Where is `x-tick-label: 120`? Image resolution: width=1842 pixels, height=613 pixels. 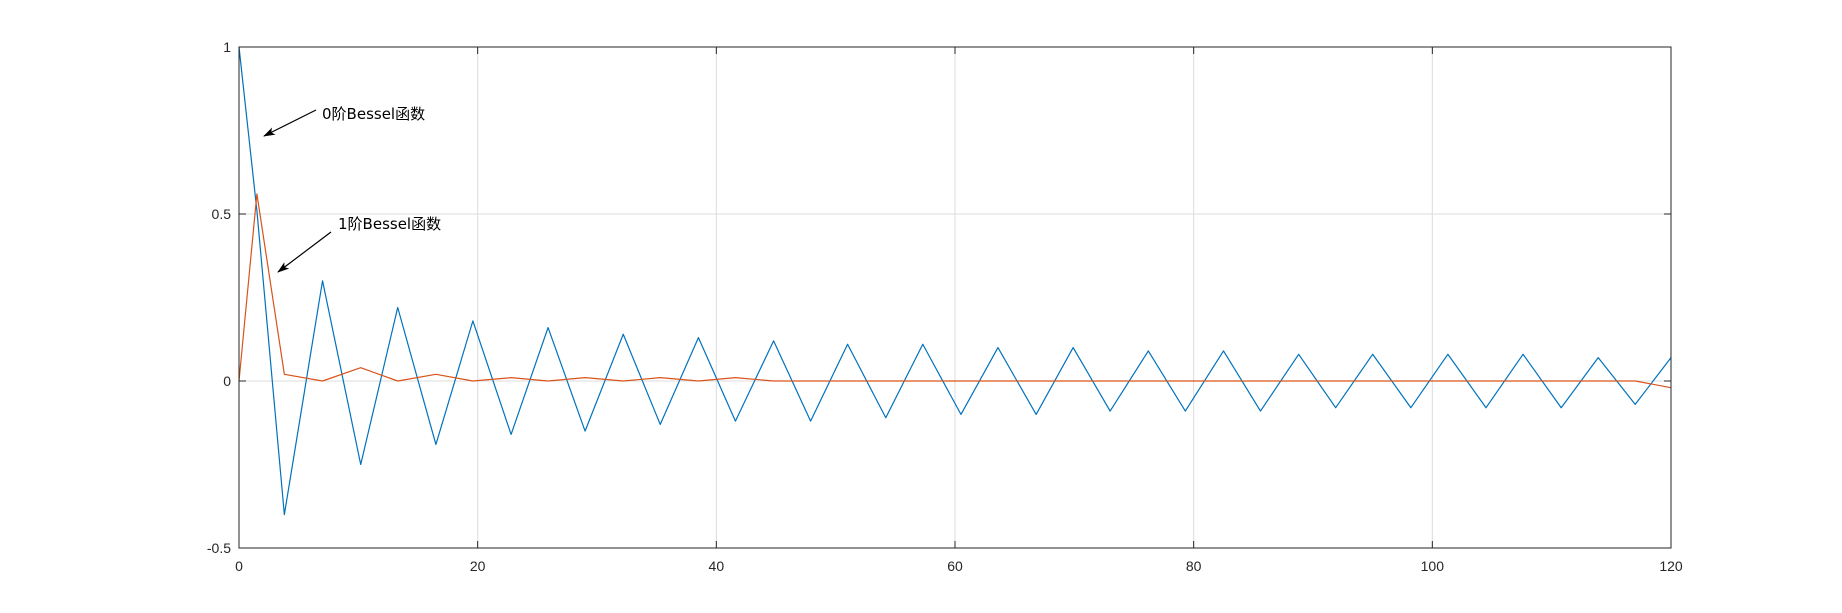
x-tick-label: 120 is located at coordinates (1671, 566).